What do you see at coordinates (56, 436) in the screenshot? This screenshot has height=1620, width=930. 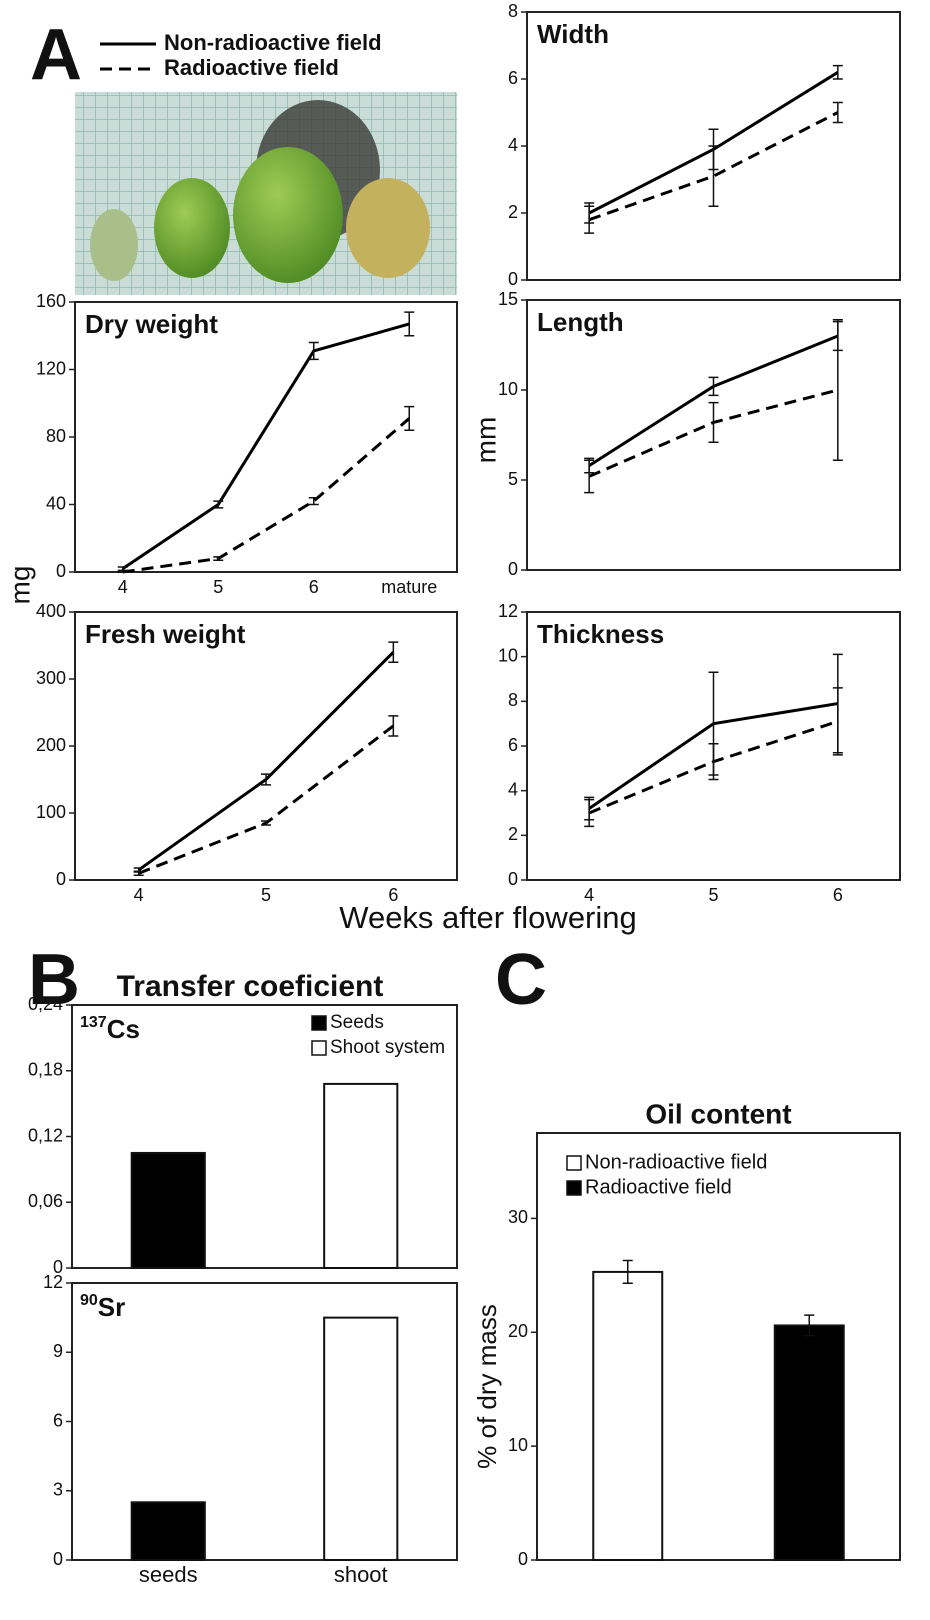 I see `y-tick-label: 80` at bounding box center [56, 436].